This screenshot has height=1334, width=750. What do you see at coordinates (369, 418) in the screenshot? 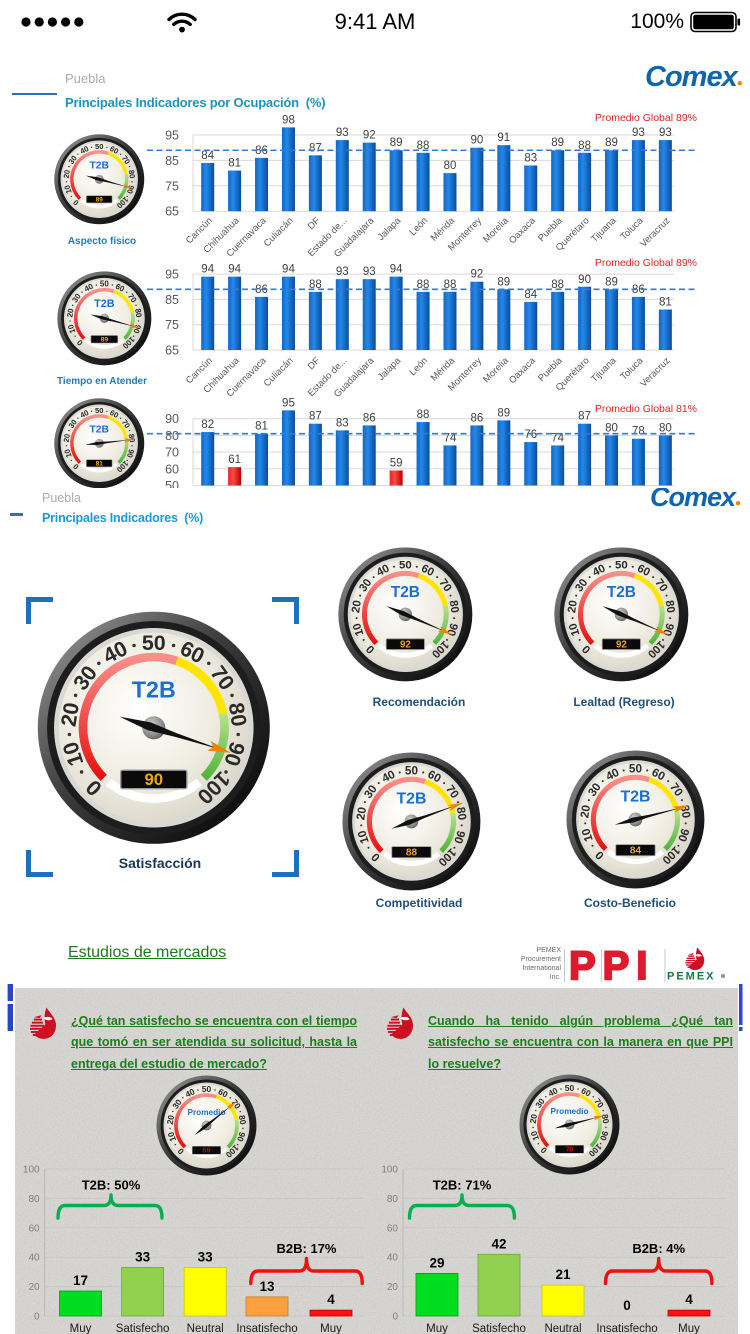
I see `svg-text: 86` at bounding box center [369, 418].